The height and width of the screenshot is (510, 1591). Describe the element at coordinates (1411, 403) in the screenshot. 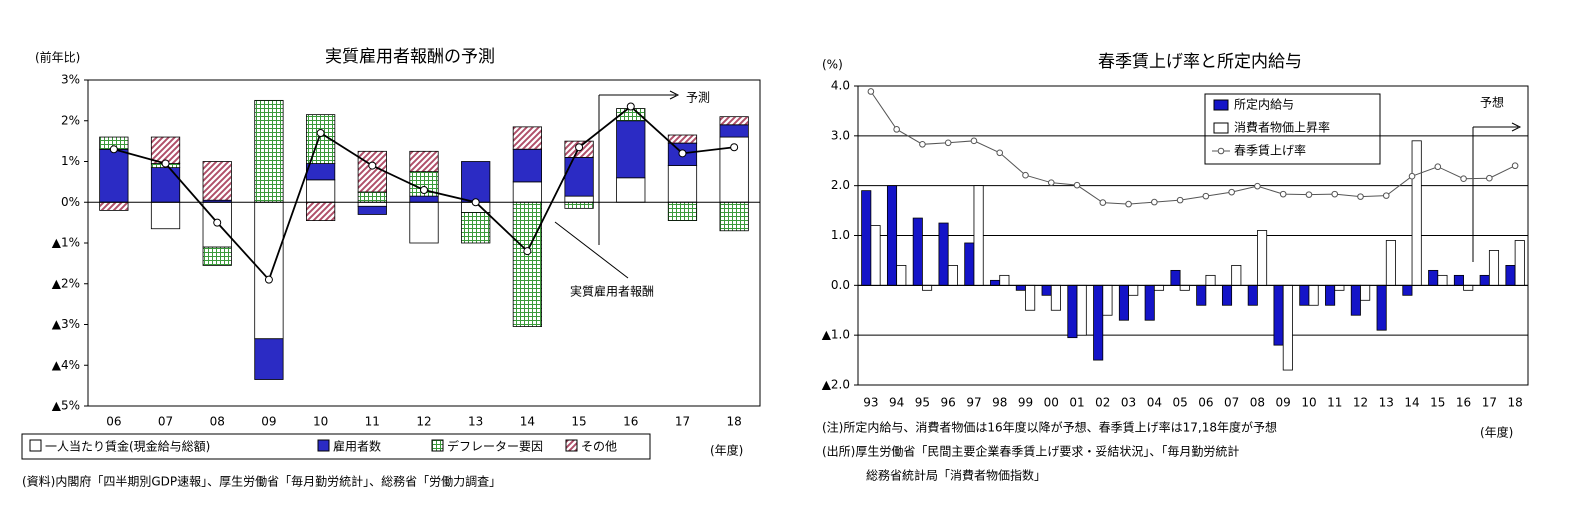

I see `x-tick-label: 14` at that location.